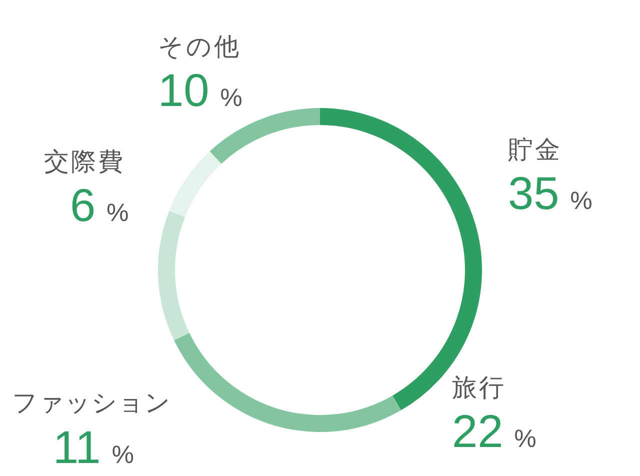 The width and height of the screenshot is (640, 476). What do you see at coordinates (479, 388) in the screenshot?
I see `slice-label: 旅行` at bounding box center [479, 388].